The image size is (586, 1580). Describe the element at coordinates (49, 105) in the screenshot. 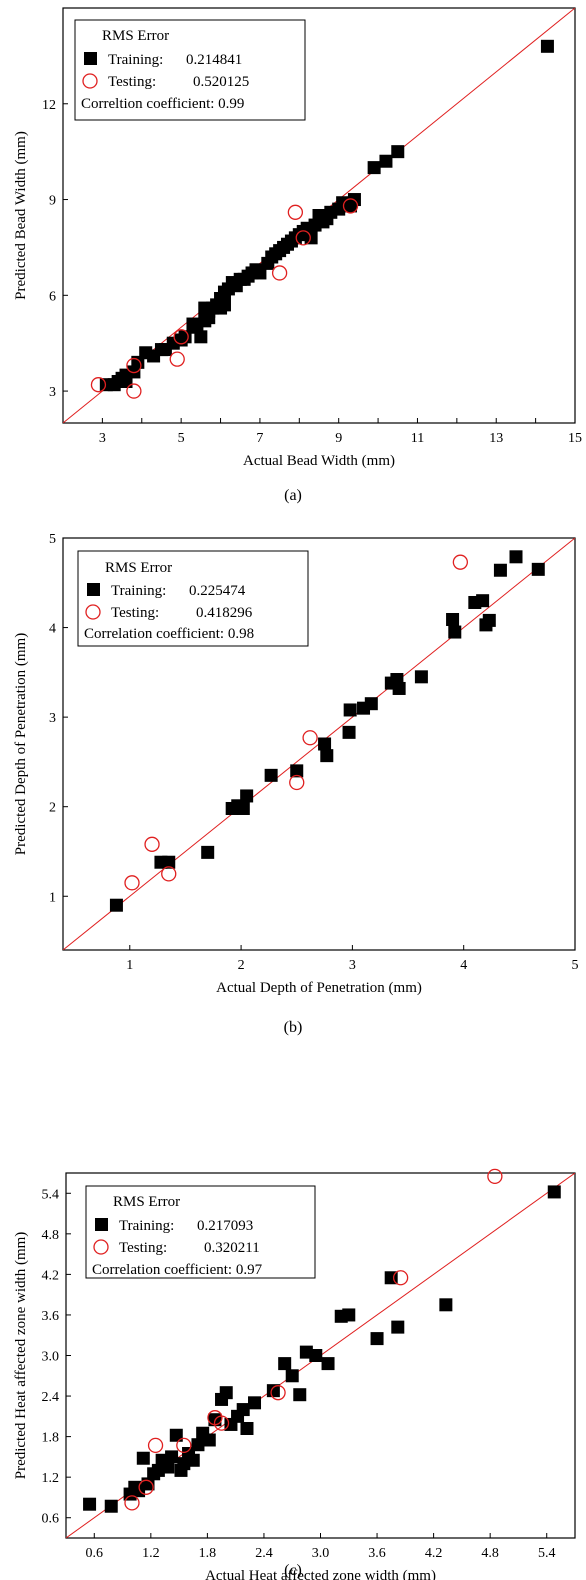

I see `y-tick-label: 12` at that location.